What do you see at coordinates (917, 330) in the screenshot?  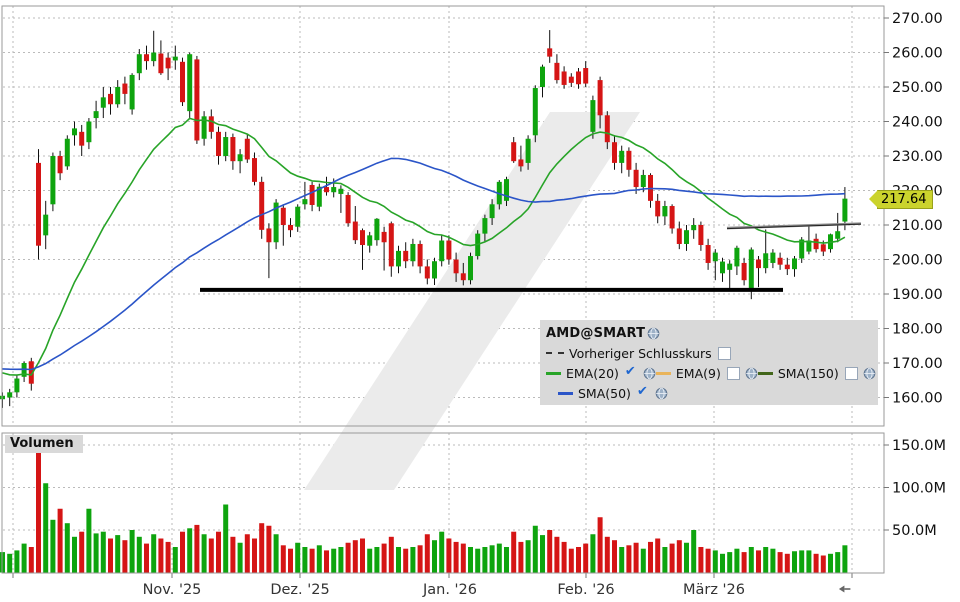 I see `svg-text: 180.00` at bounding box center [917, 330].